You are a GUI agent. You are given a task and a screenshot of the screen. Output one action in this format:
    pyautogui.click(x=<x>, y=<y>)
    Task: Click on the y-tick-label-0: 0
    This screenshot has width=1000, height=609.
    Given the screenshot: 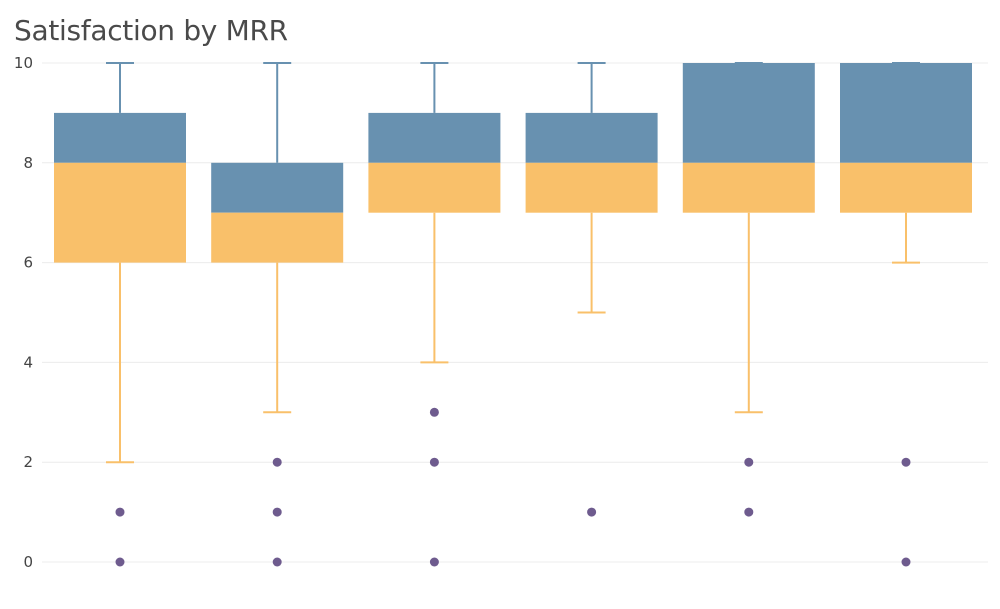 What is the action you would take?
    pyautogui.click(x=28, y=562)
    